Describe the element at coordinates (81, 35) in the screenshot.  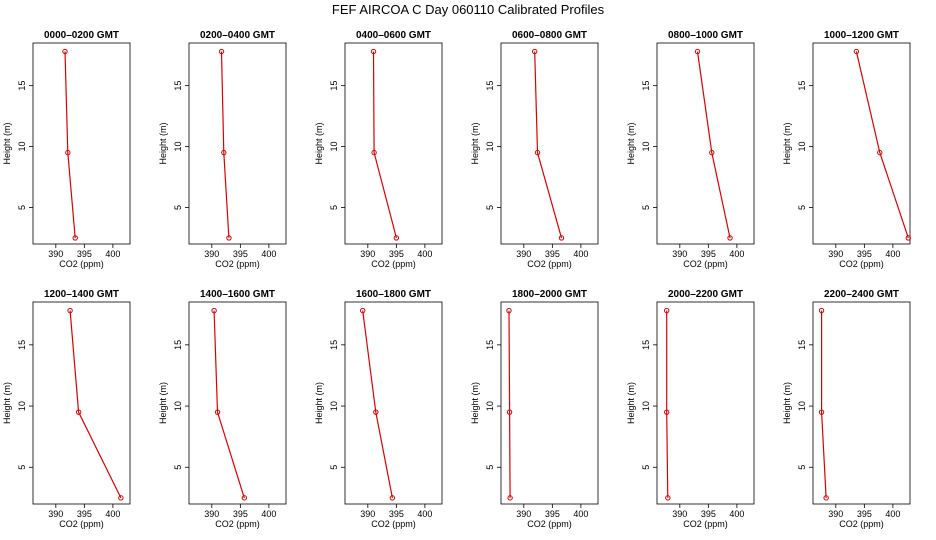
I see `panel-title: 0000–0200 GMT` at that location.